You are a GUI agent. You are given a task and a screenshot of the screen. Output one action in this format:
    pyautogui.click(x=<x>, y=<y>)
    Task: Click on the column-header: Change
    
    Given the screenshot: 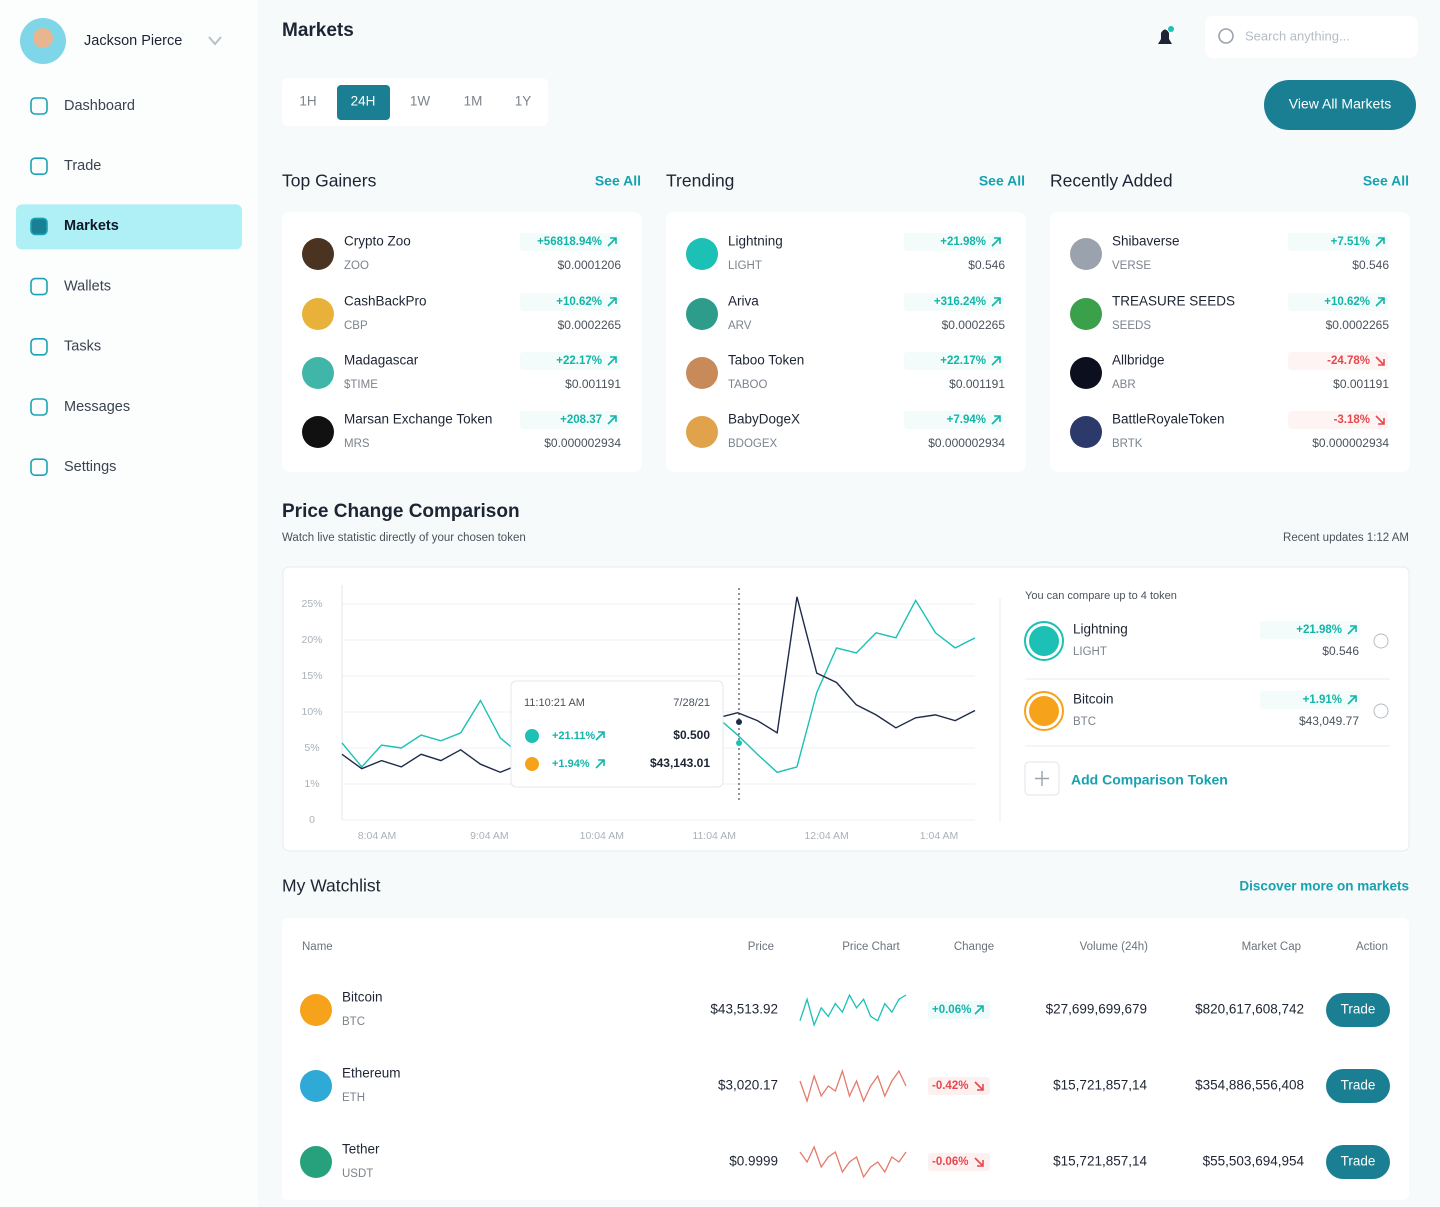 What is the action you would take?
    pyautogui.click(x=974, y=947)
    